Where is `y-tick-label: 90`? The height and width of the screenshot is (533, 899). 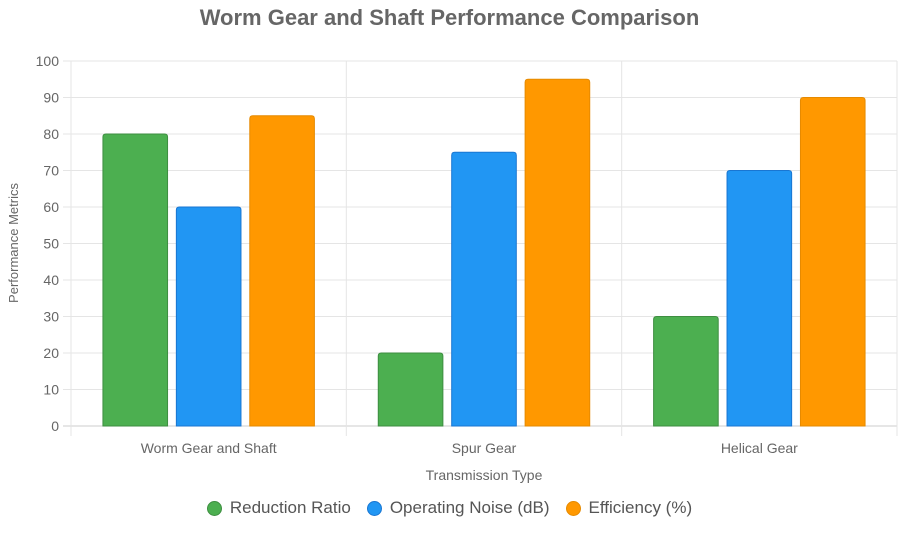 y-tick-label: 90 is located at coordinates (51, 98).